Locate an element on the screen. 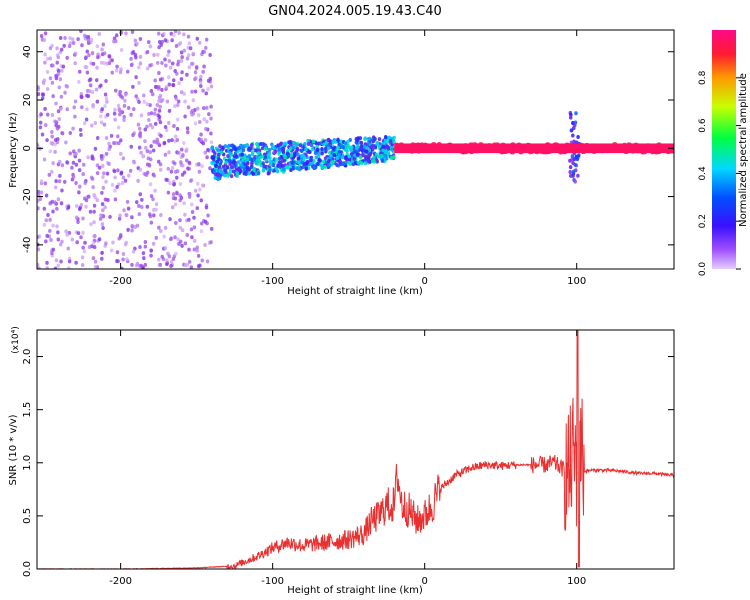  colorbar-ticks: 0.0 0.2 0.4 0.6 0.8 is located at coordinates (719, 173).